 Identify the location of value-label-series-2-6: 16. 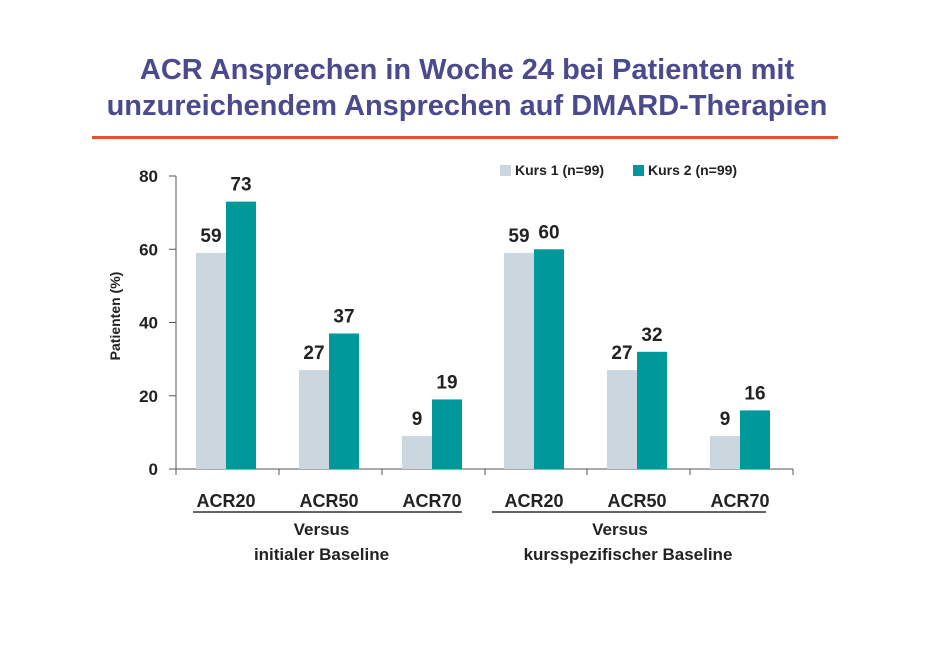
(754, 393).